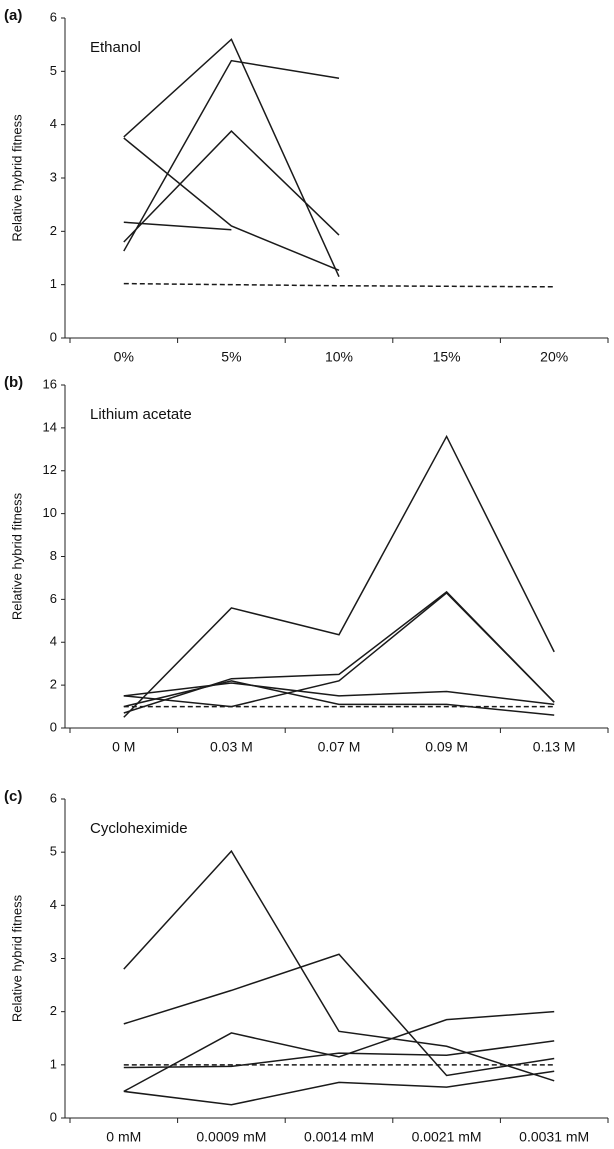 The image size is (614, 1149). I want to click on x-tick-label: 0%, so click(124, 357).